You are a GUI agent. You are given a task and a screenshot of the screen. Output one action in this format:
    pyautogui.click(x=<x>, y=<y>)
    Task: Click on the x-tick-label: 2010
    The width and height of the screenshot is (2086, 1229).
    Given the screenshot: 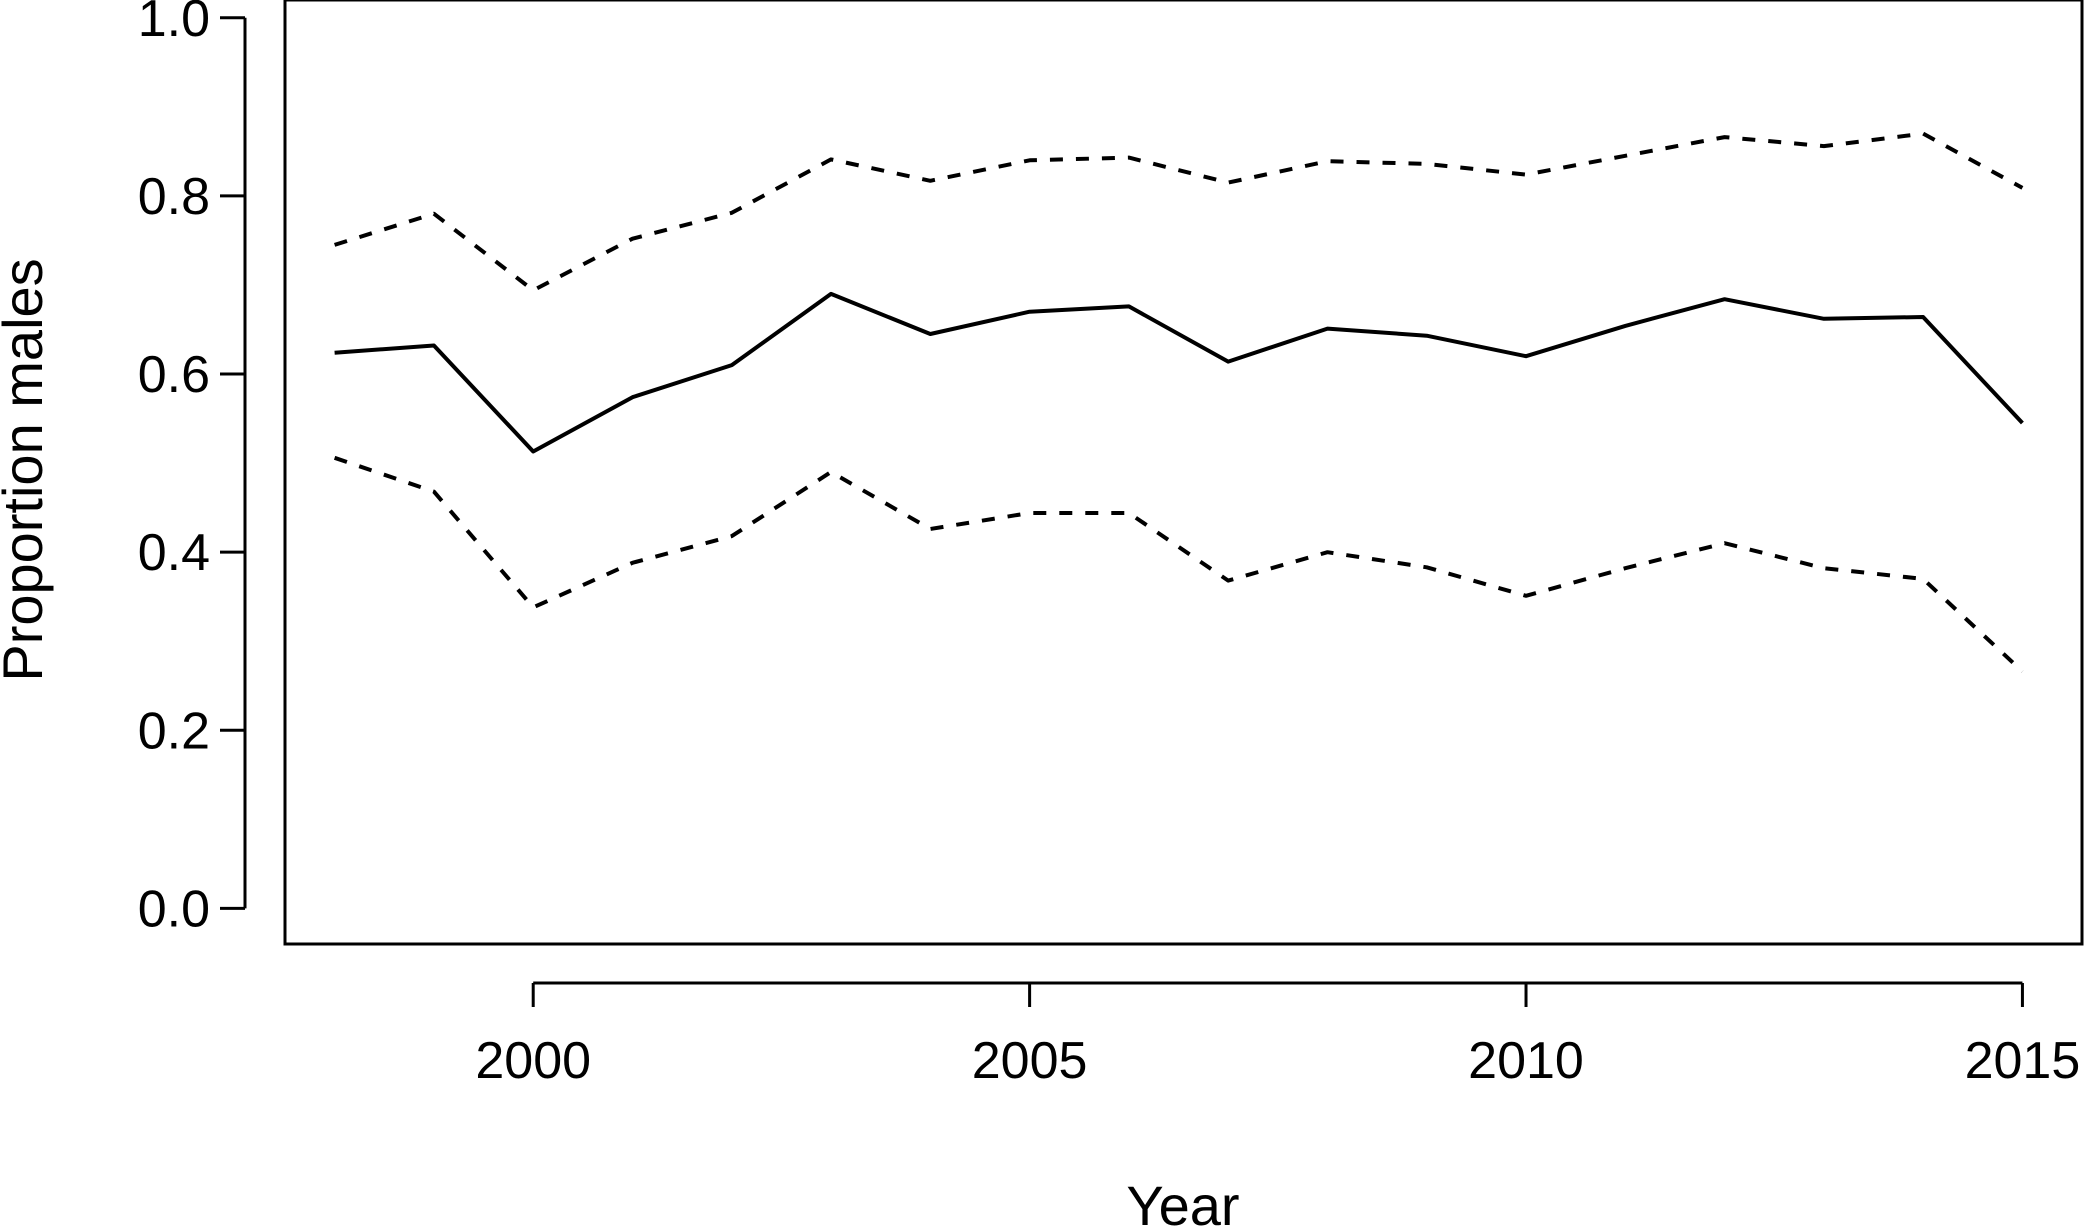 What is the action you would take?
    pyautogui.click(x=1526, y=1061)
    